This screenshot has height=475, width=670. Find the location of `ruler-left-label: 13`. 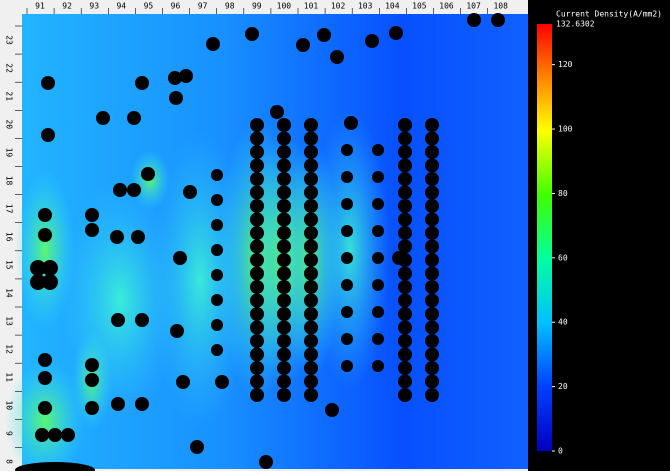

ruler-left-label: 13 is located at coordinates (9, 321).